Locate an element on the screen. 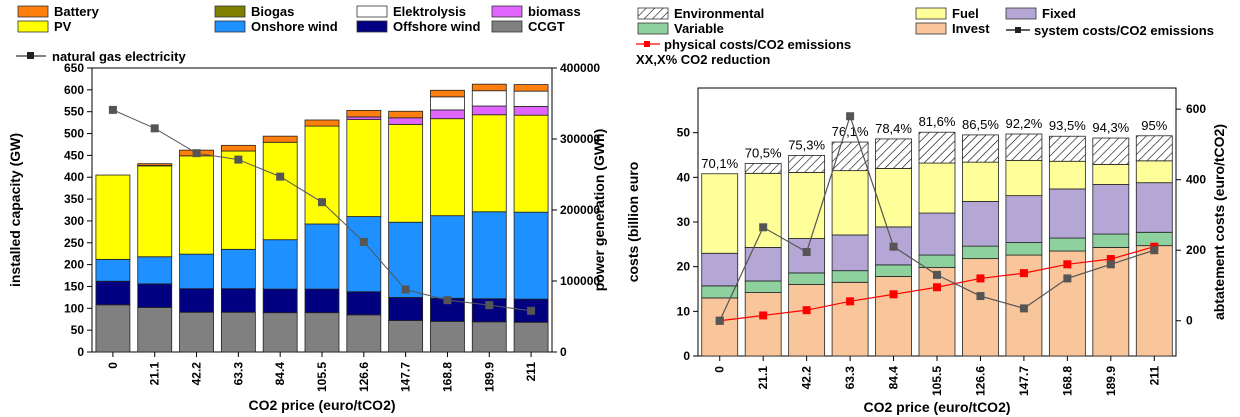 The image size is (1240, 417). reduction-label: 93,5% is located at coordinates (1067, 125).